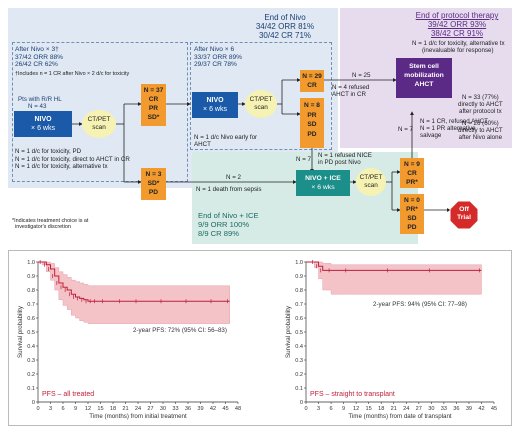  What do you see at coordinates (420, 304) in the screenshot?
I see `pfs-annotation: 2-year PFS: 94% (95% CI: 77–98)` at bounding box center [420, 304].